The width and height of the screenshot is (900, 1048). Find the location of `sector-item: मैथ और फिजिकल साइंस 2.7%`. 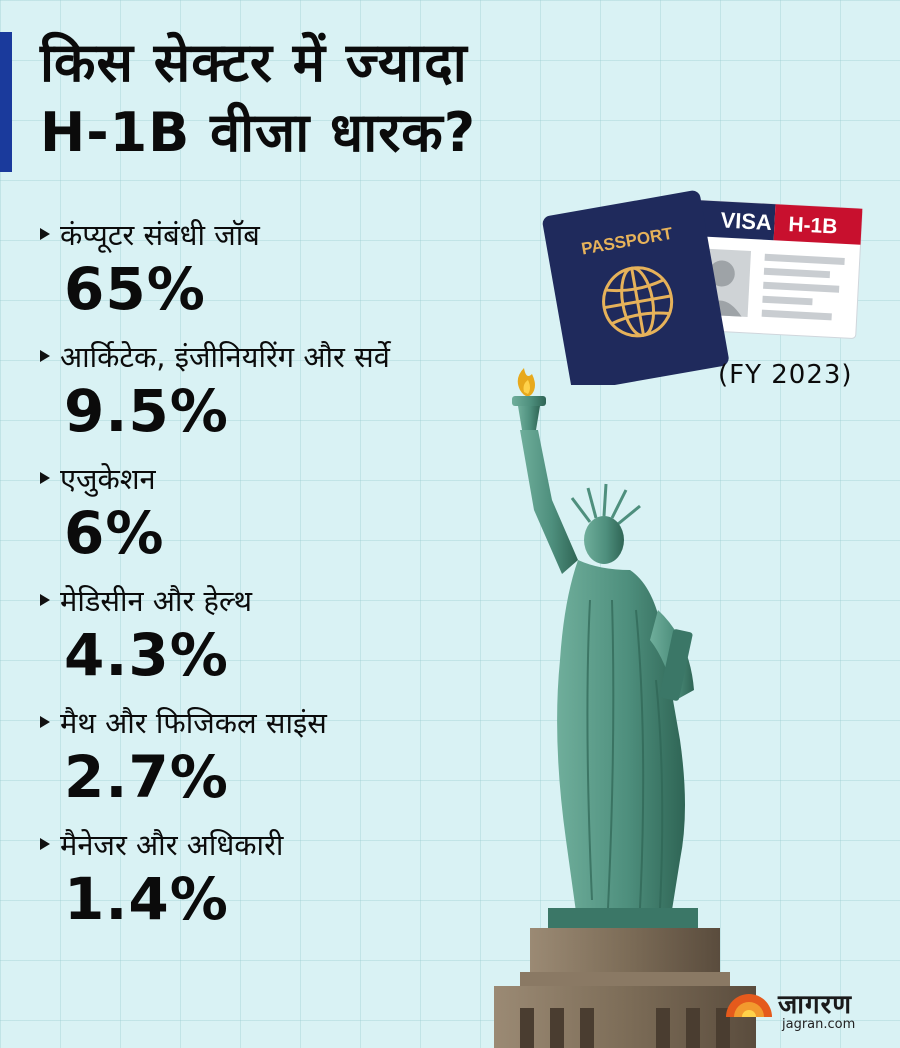

sector-item: मैथ और फिजिकल साइंस 2.7% is located at coordinates (275, 764).